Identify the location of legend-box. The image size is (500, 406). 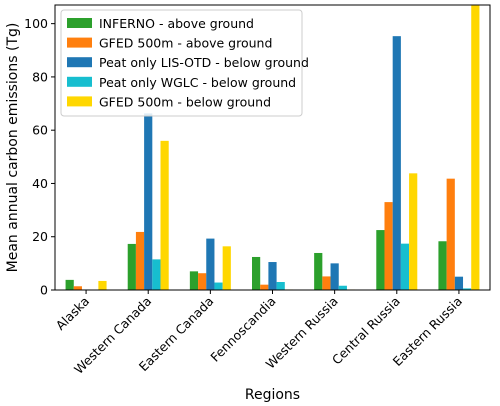
(181, 63).